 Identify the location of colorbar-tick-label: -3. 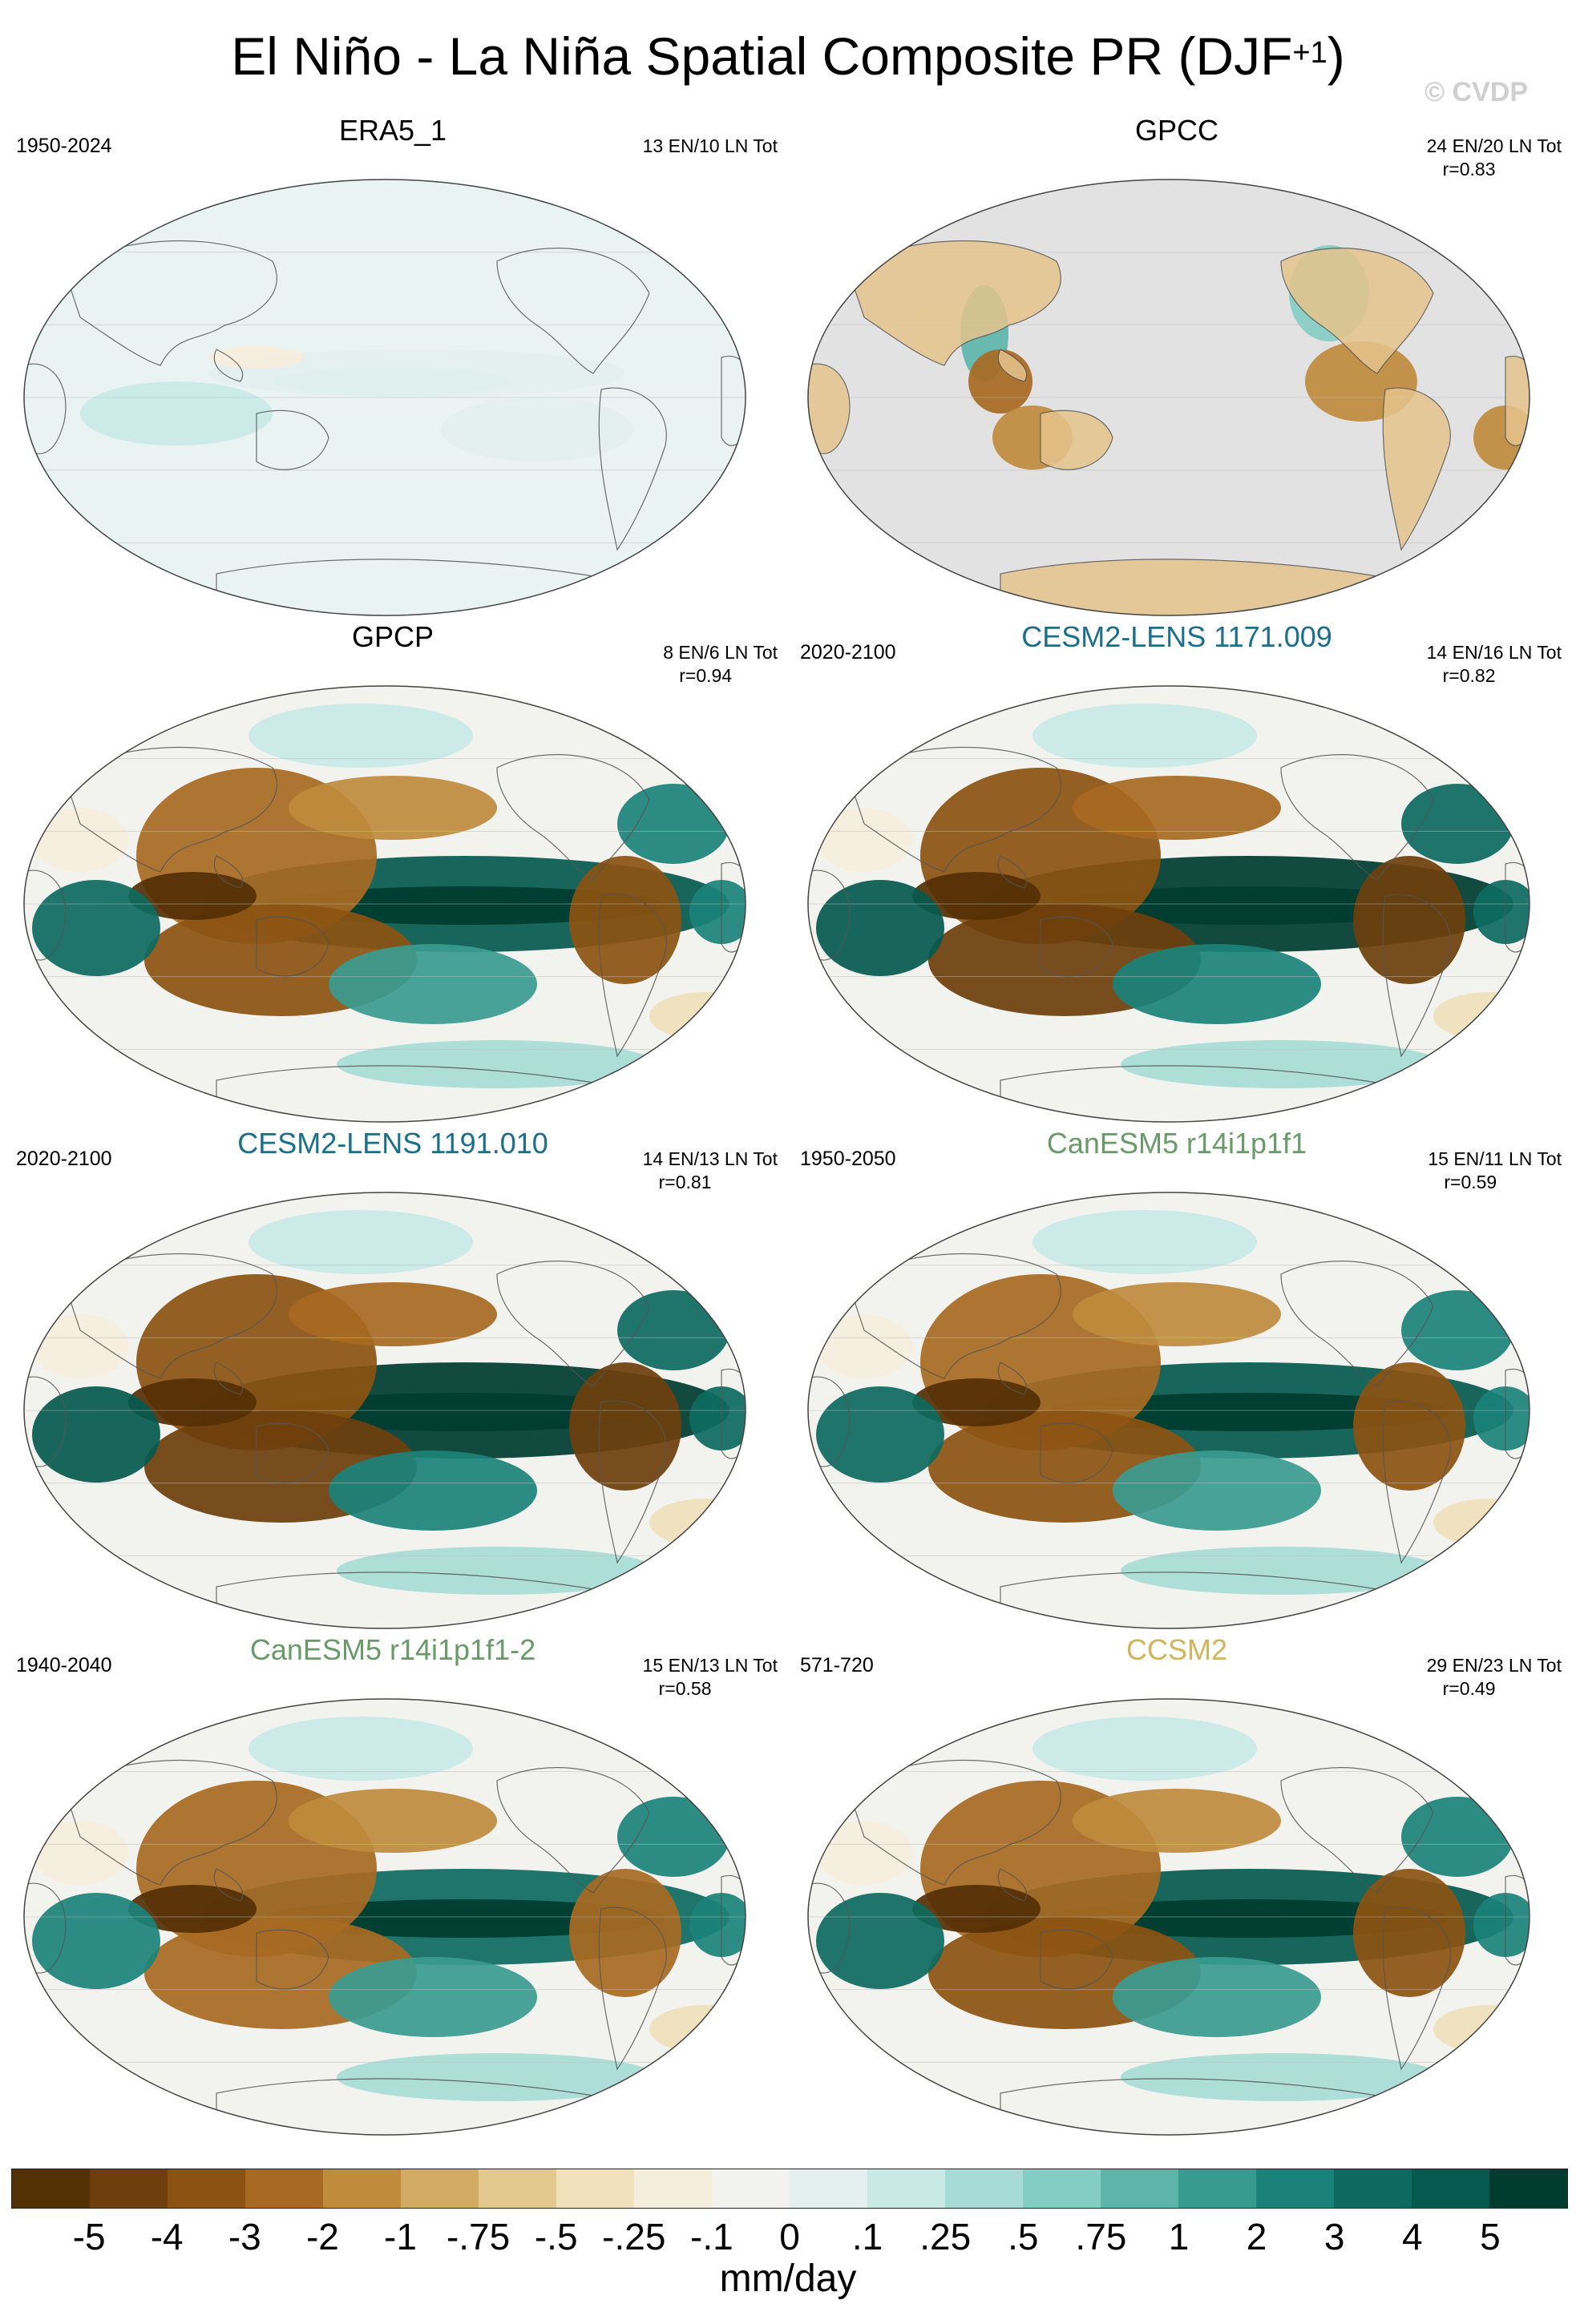
(244, 2236).